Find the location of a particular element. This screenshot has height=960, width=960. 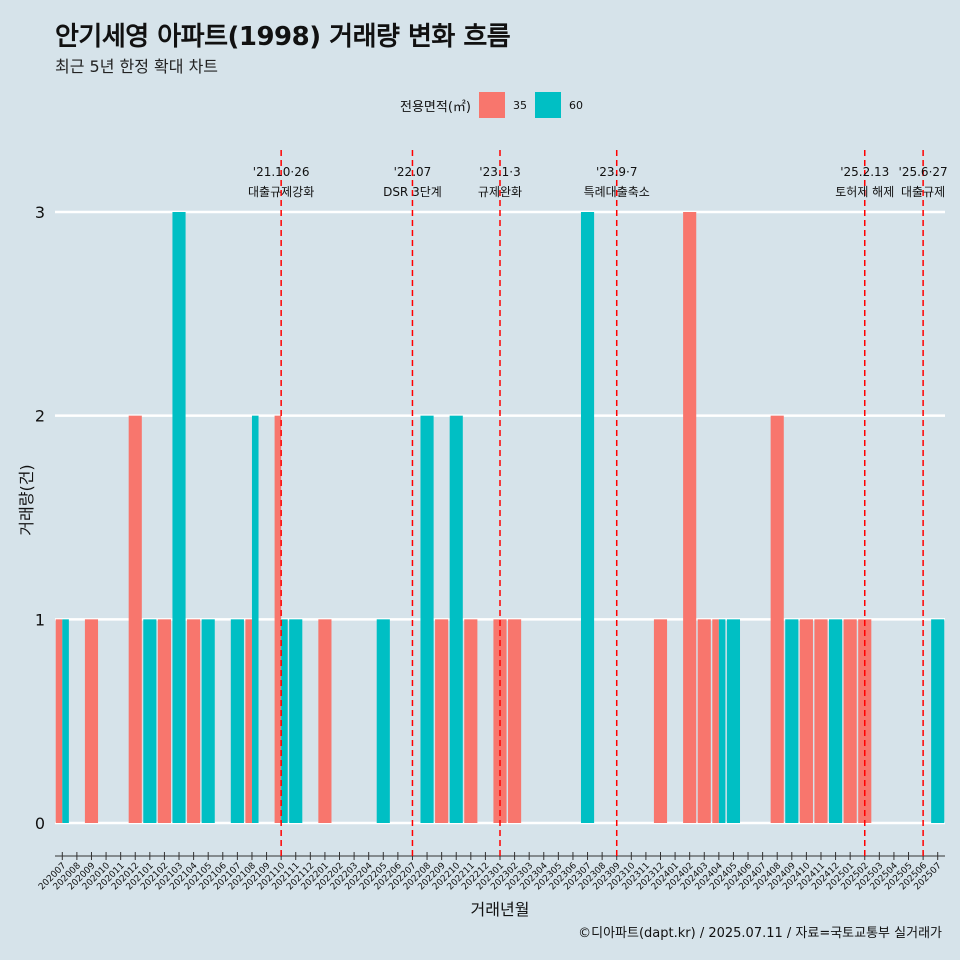

legend: 전용면적(㎡) 35 60 is located at coordinates (495, 105).